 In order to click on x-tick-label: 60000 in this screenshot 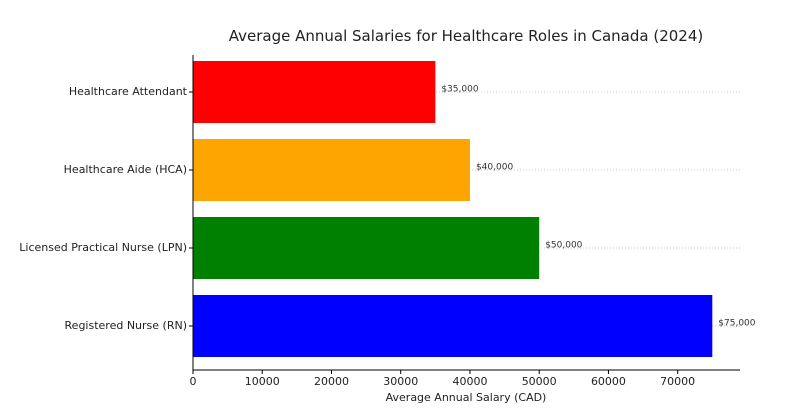, I will do `click(608, 381)`.